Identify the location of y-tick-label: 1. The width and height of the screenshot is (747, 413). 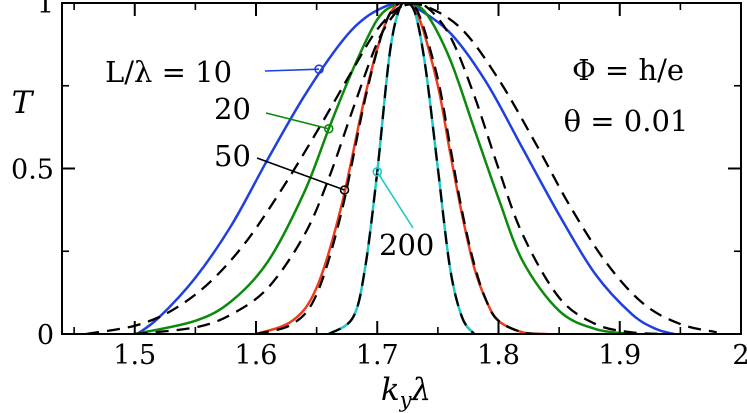
(45, 10).